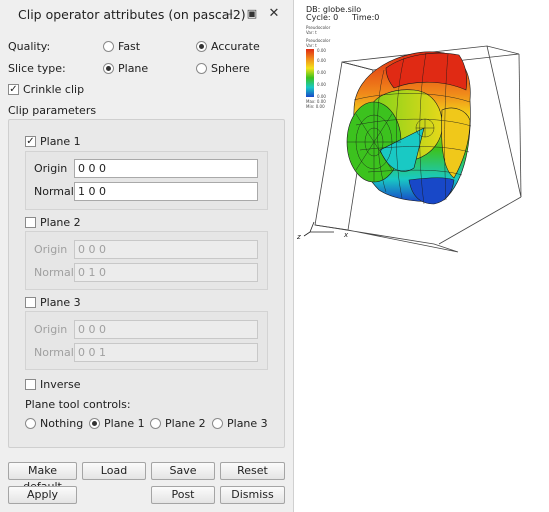 The height and width of the screenshot is (512, 549). Describe the element at coordinates (316, 101) in the screenshot. I see `legend-max: Max: 0.00` at that location.